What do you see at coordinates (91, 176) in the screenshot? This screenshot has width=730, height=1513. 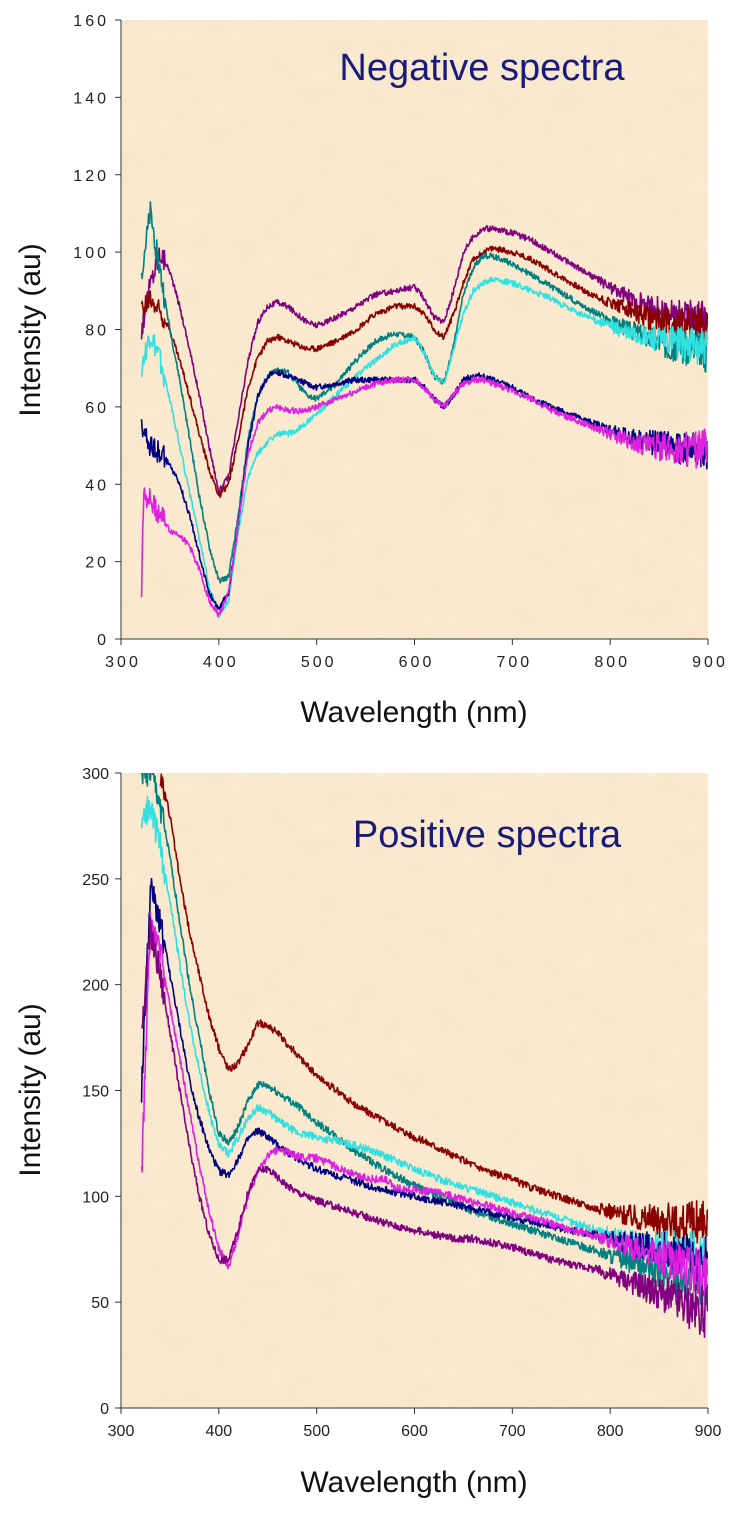 I see `y-tick-label: 120` at bounding box center [91, 176].